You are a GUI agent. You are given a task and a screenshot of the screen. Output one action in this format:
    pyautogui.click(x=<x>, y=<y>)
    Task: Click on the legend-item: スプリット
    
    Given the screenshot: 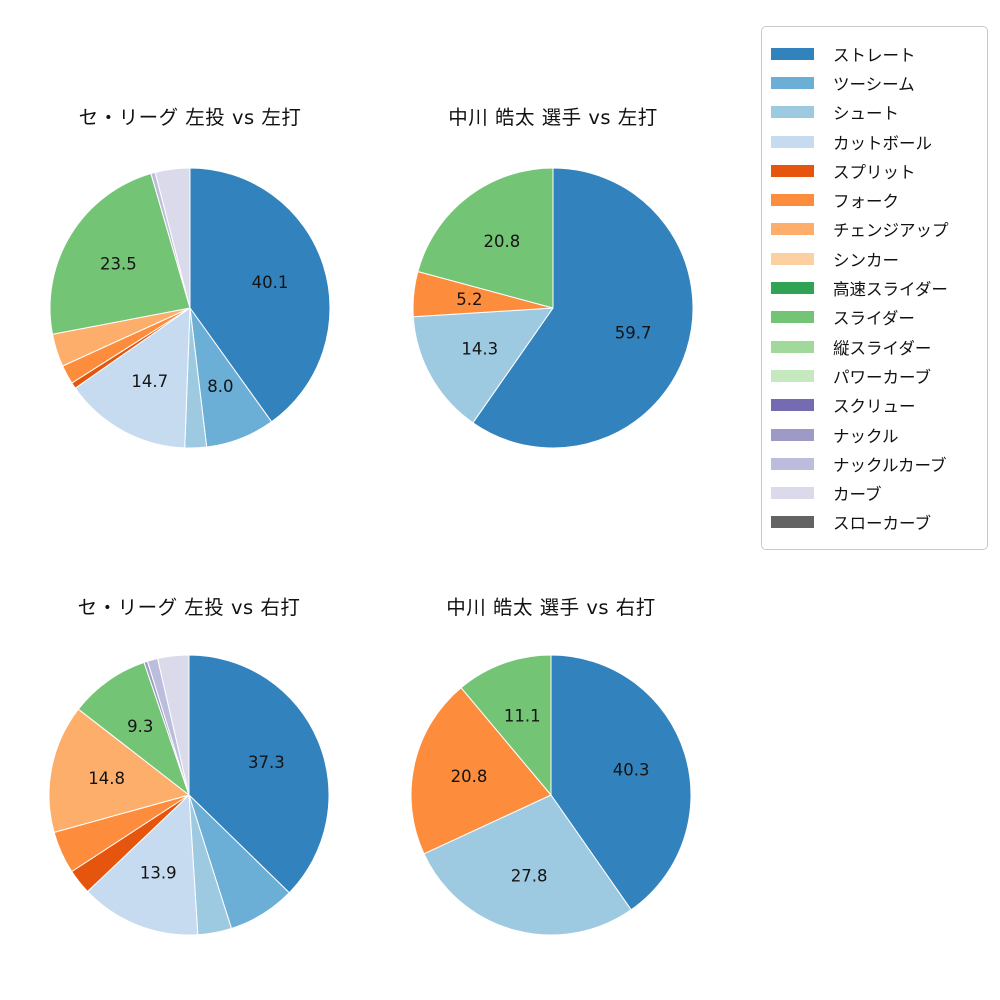 What is the action you would take?
    pyautogui.click(x=879, y=170)
    